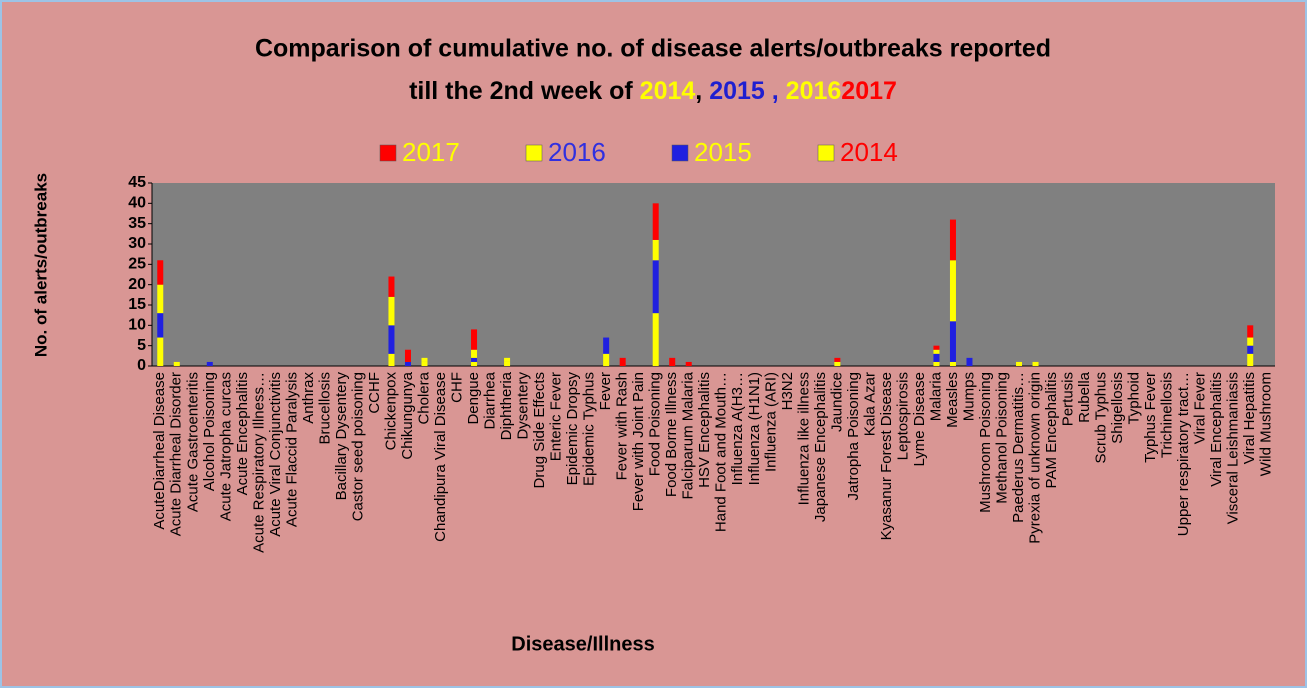 This screenshot has width=1307, height=693. What do you see at coordinates (1249, 418) in the screenshot?
I see `x-tick-label: Viral Hepatitis` at bounding box center [1249, 418].